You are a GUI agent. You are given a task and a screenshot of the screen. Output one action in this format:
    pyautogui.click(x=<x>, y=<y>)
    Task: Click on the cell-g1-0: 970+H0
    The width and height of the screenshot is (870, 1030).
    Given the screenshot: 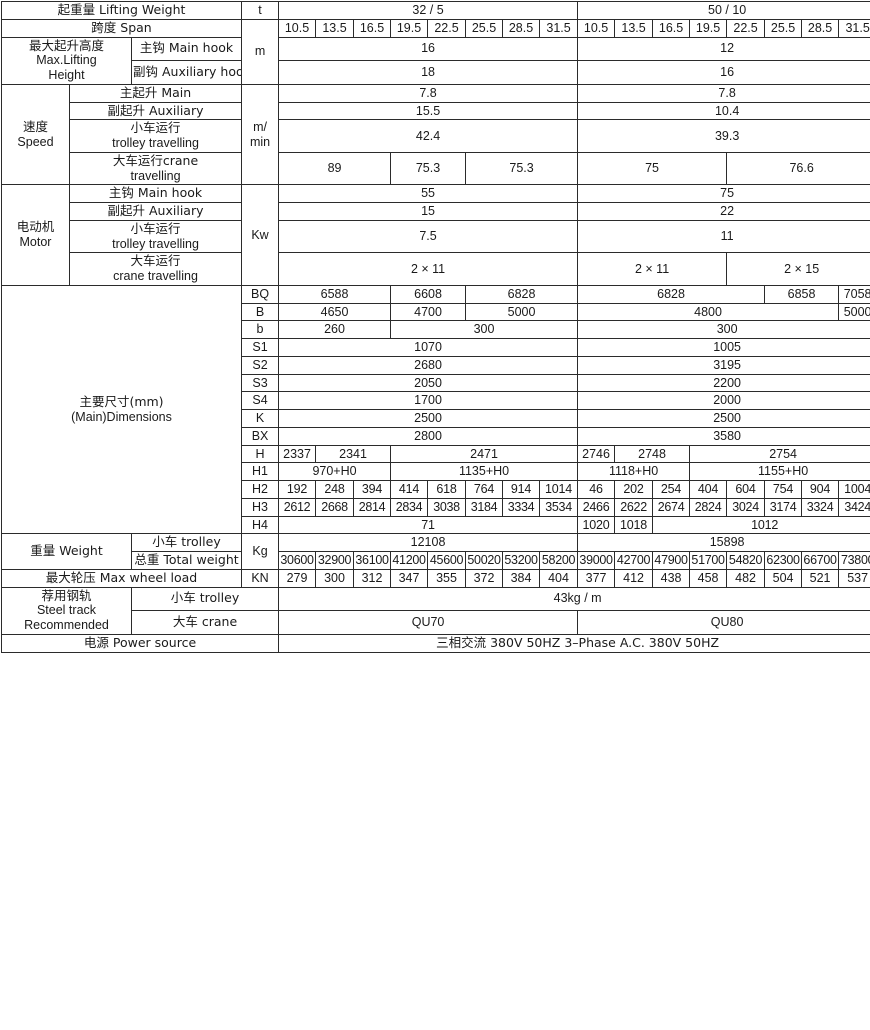 What is the action you would take?
    pyautogui.click(x=335, y=471)
    